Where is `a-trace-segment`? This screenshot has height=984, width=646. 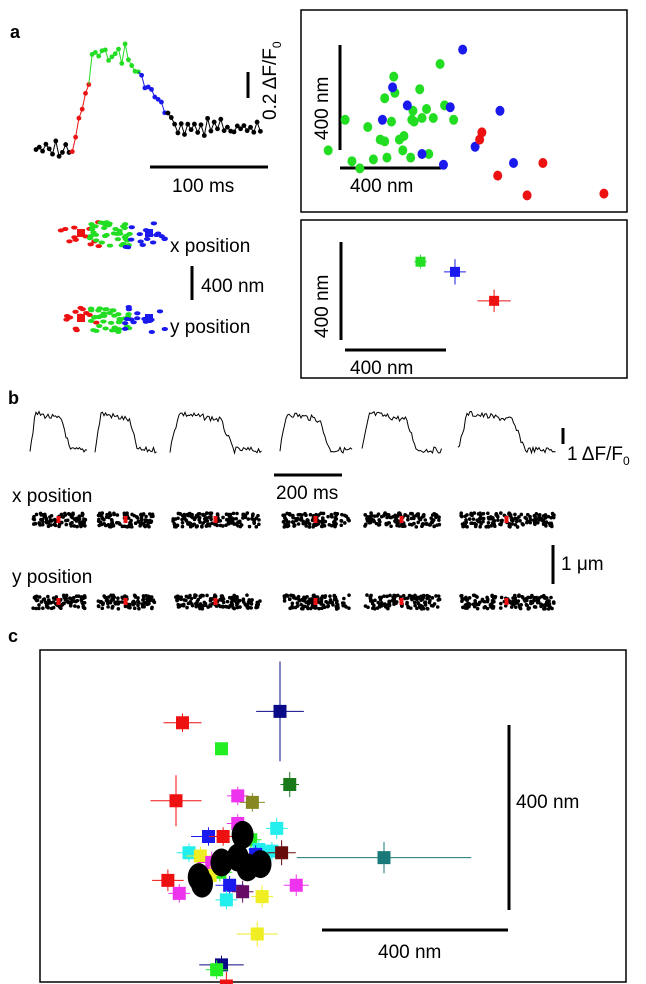 a-trace-segment is located at coordinates (90, 69).